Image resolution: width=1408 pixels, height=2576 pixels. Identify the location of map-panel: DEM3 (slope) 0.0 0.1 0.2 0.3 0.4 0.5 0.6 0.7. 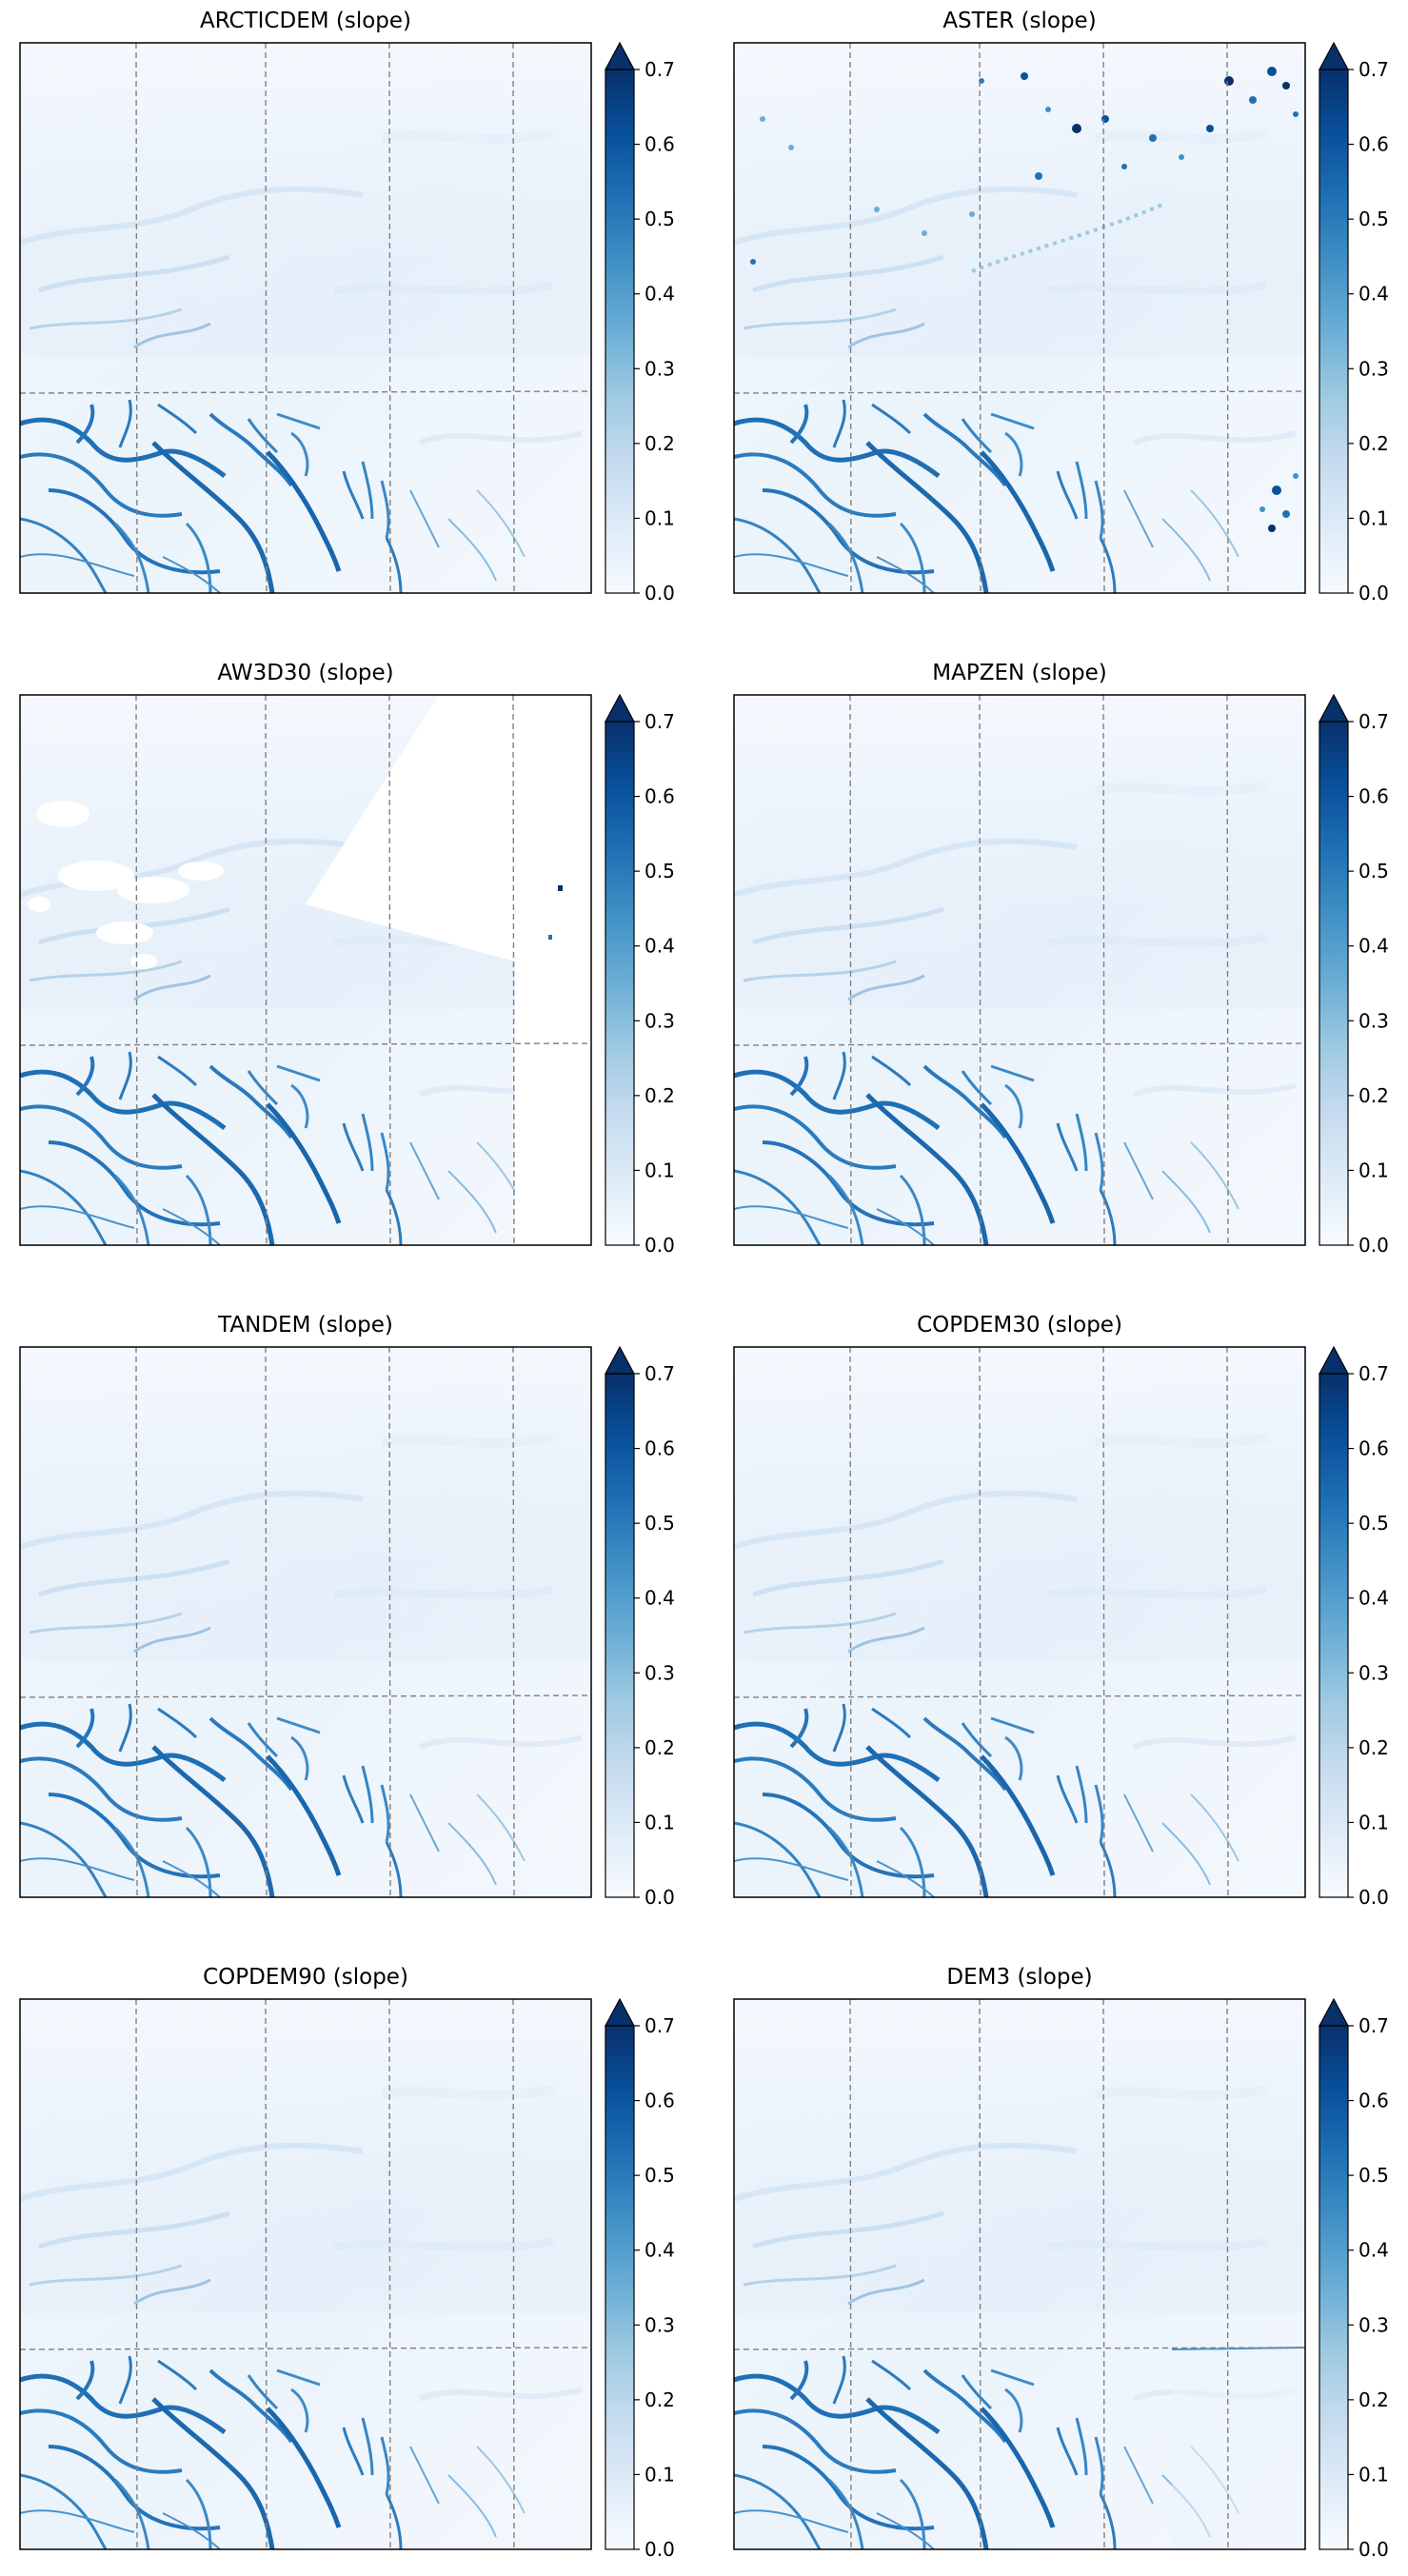
(1061, 2263).